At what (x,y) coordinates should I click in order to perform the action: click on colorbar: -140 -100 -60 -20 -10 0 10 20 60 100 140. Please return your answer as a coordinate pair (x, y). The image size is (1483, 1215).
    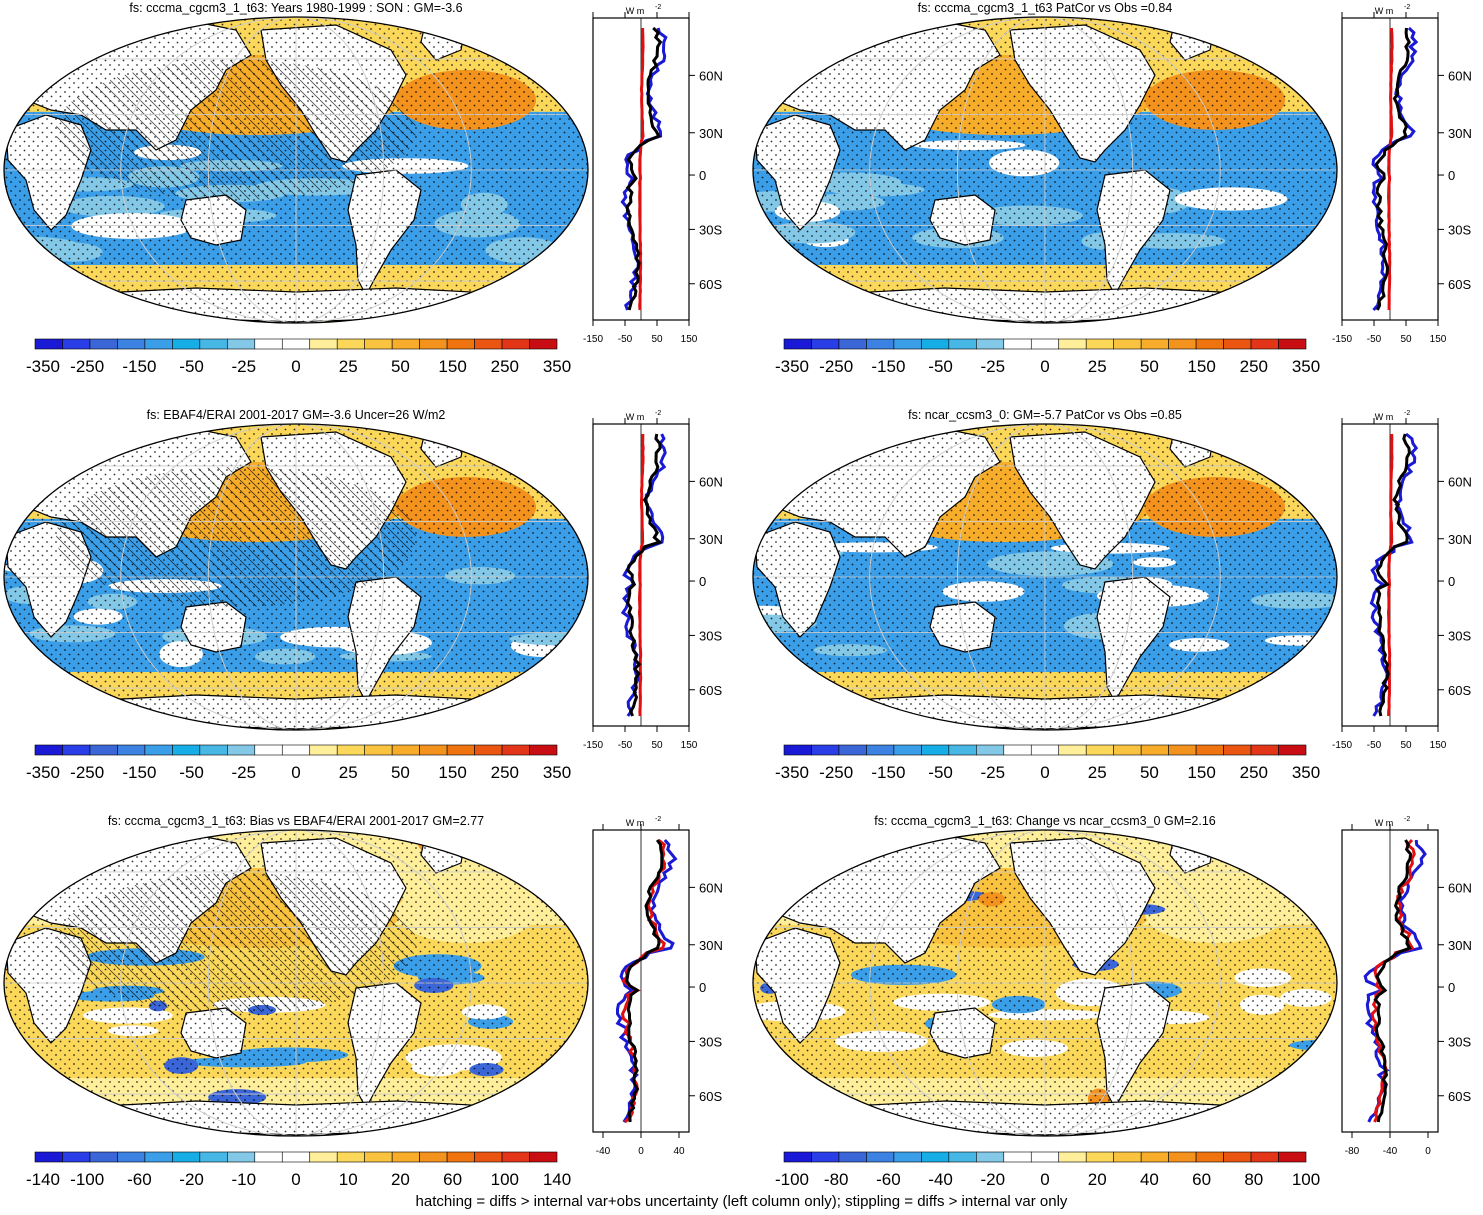
    Looking at the image, I should click on (298, 1170).